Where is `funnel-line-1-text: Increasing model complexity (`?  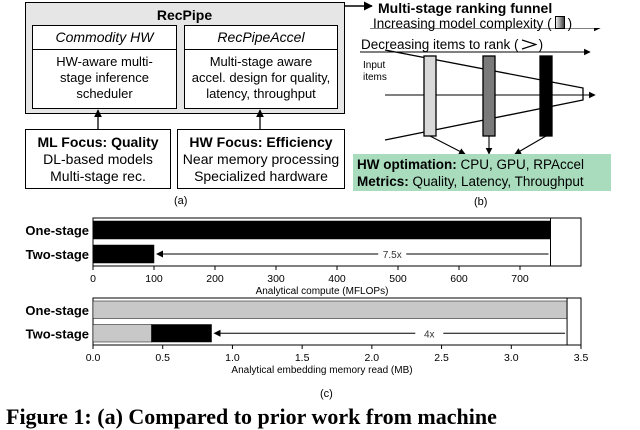 funnel-line-1-text: Increasing model complexity ( is located at coordinates (462, 23).